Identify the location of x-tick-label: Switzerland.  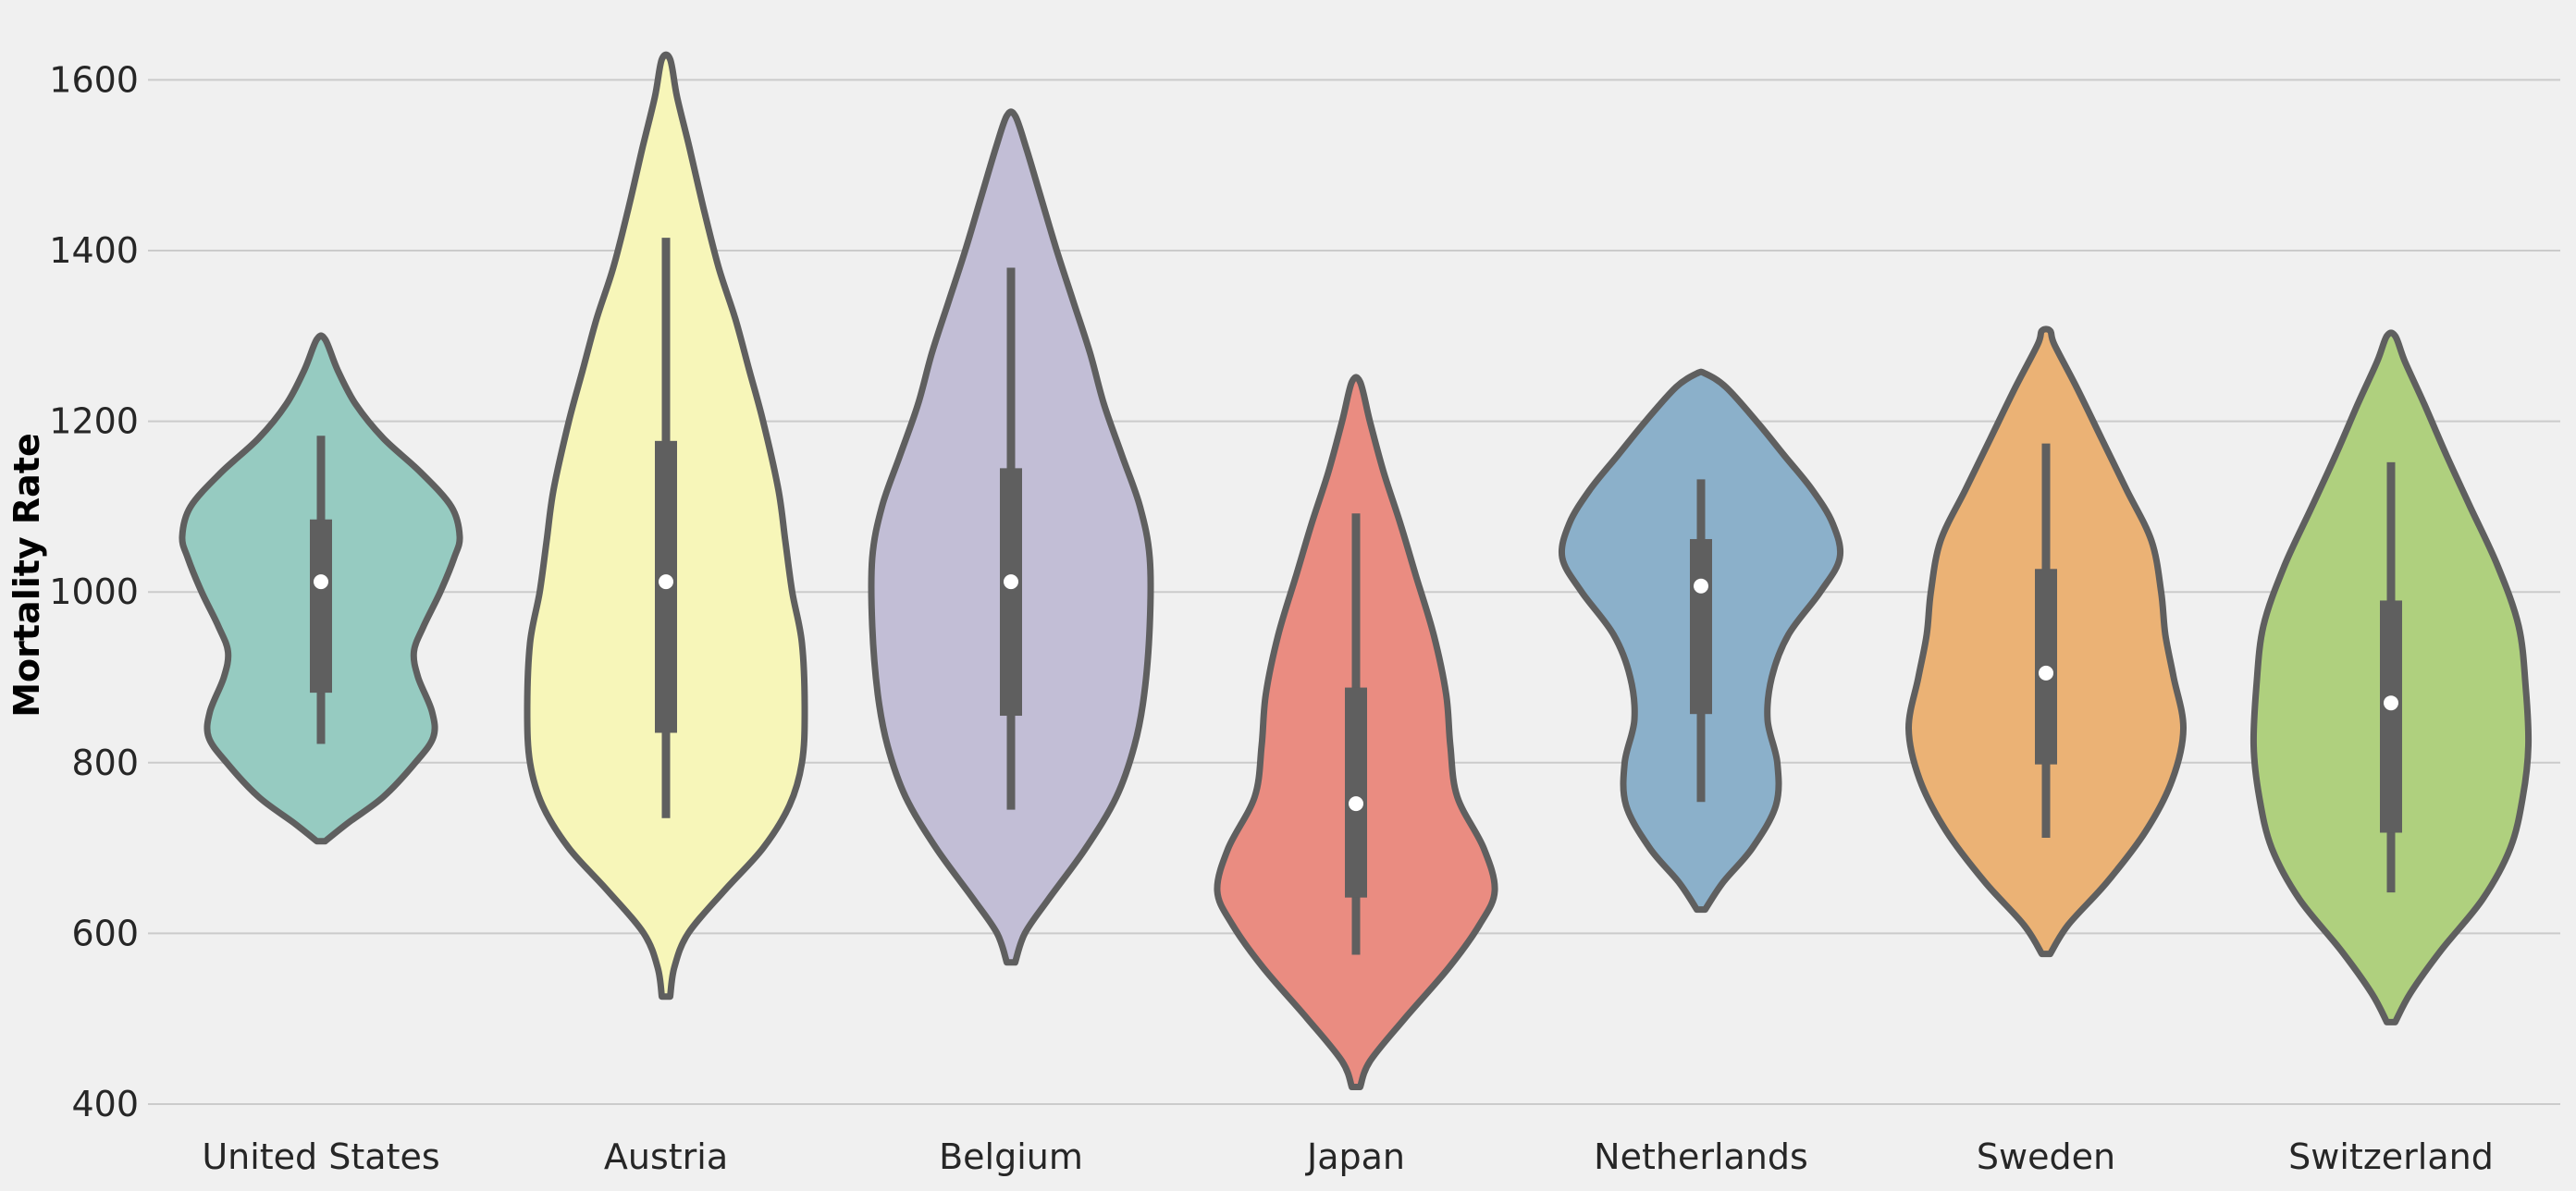
(2391, 1156).